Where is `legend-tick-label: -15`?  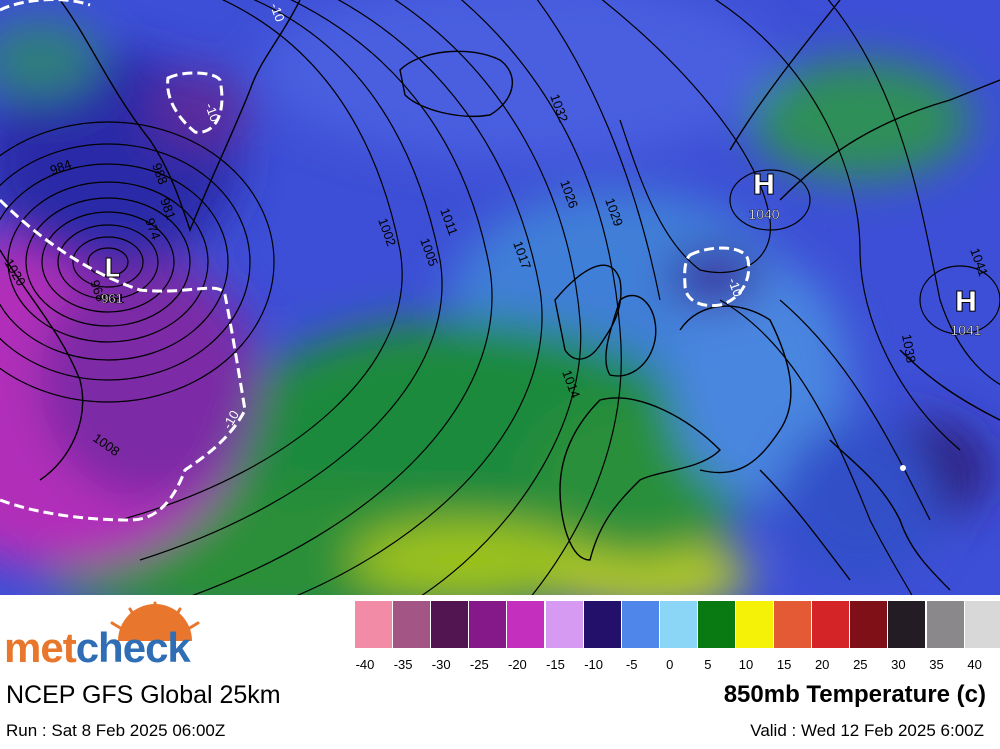 legend-tick-label: -15 is located at coordinates (555, 664).